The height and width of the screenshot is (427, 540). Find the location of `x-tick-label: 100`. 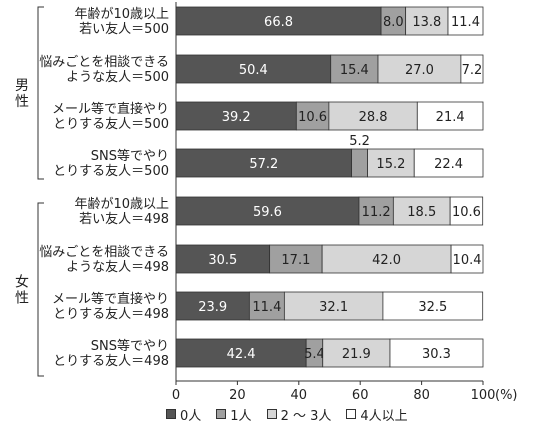

x-tick-label: 100 is located at coordinates (483, 395).